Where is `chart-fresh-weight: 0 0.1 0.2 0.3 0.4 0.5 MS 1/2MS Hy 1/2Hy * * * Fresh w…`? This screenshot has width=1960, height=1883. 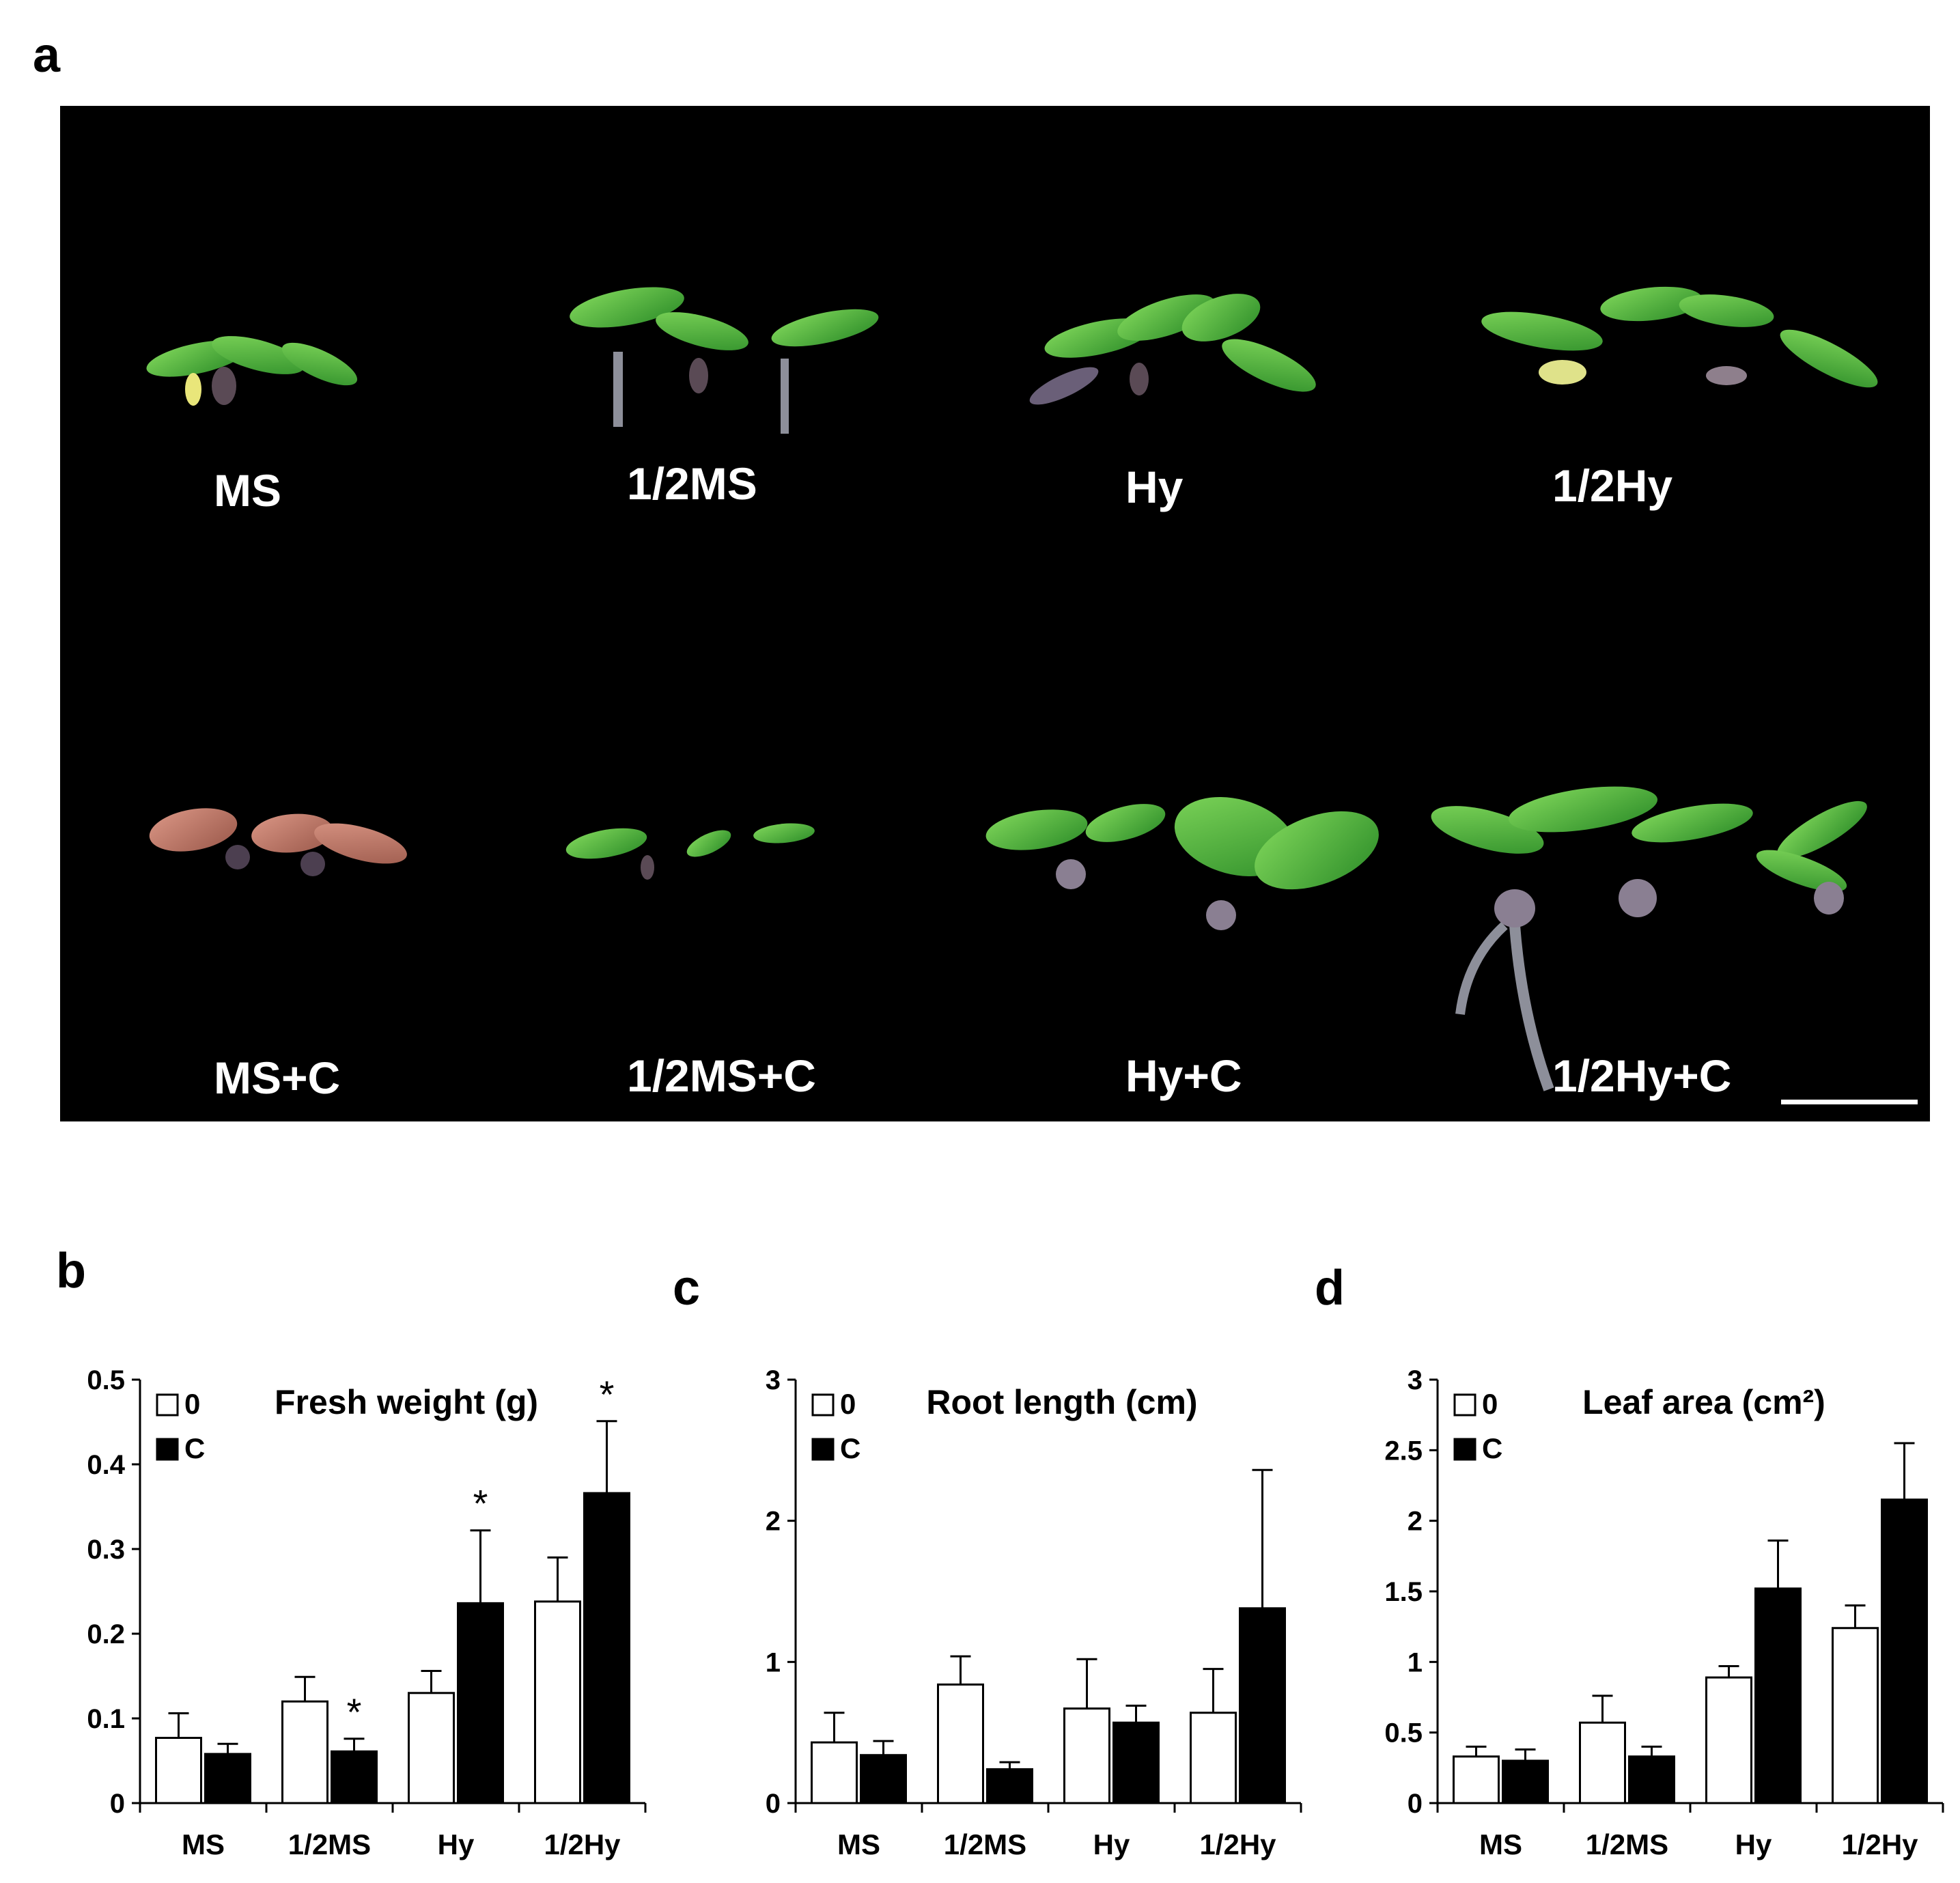
chart-fresh-weight: 0 0.1 0.2 0.3 0.4 0.5 MS 1/2MS Hy 1/2Hy * * * Fresh w… is located at coordinates (324, 1609).